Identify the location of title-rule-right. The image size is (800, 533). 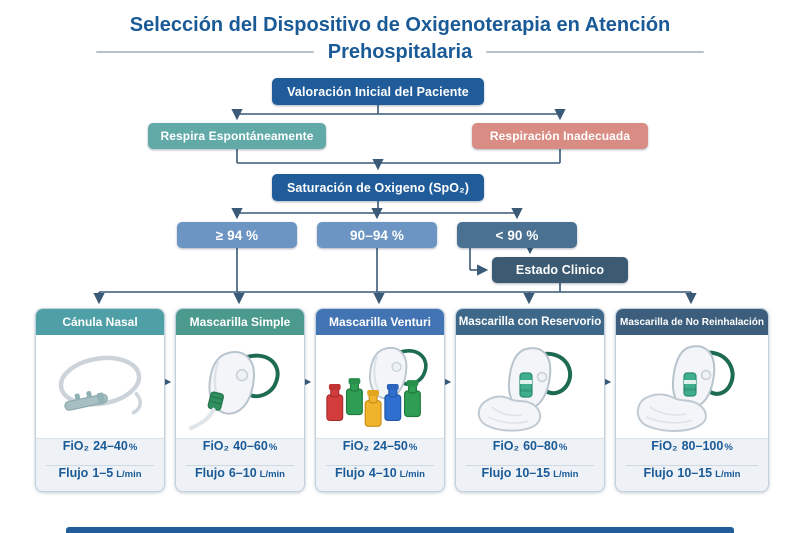
(595, 52).